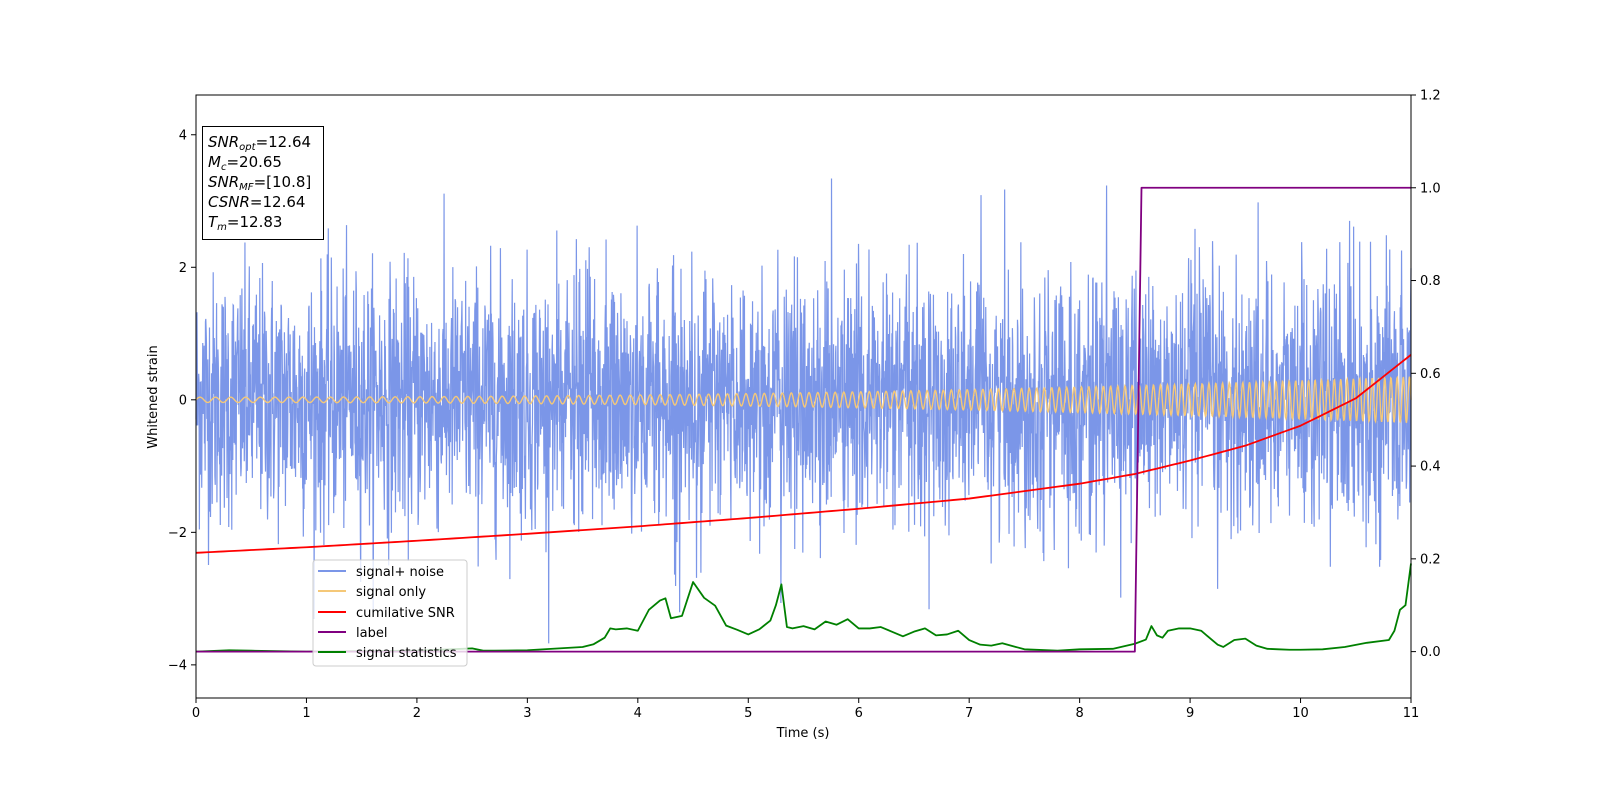 This screenshot has width=1600, height=800. Describe the element at coordinates (153, 396) in the screenshot. I see `y-axis-label: Whitened strain` at that location.